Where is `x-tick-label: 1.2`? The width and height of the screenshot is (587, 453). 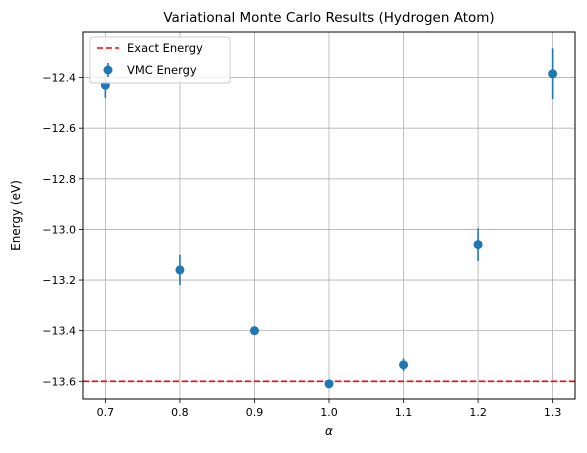
x-tick-label: 1.2 is located at coordinates (478, 412).